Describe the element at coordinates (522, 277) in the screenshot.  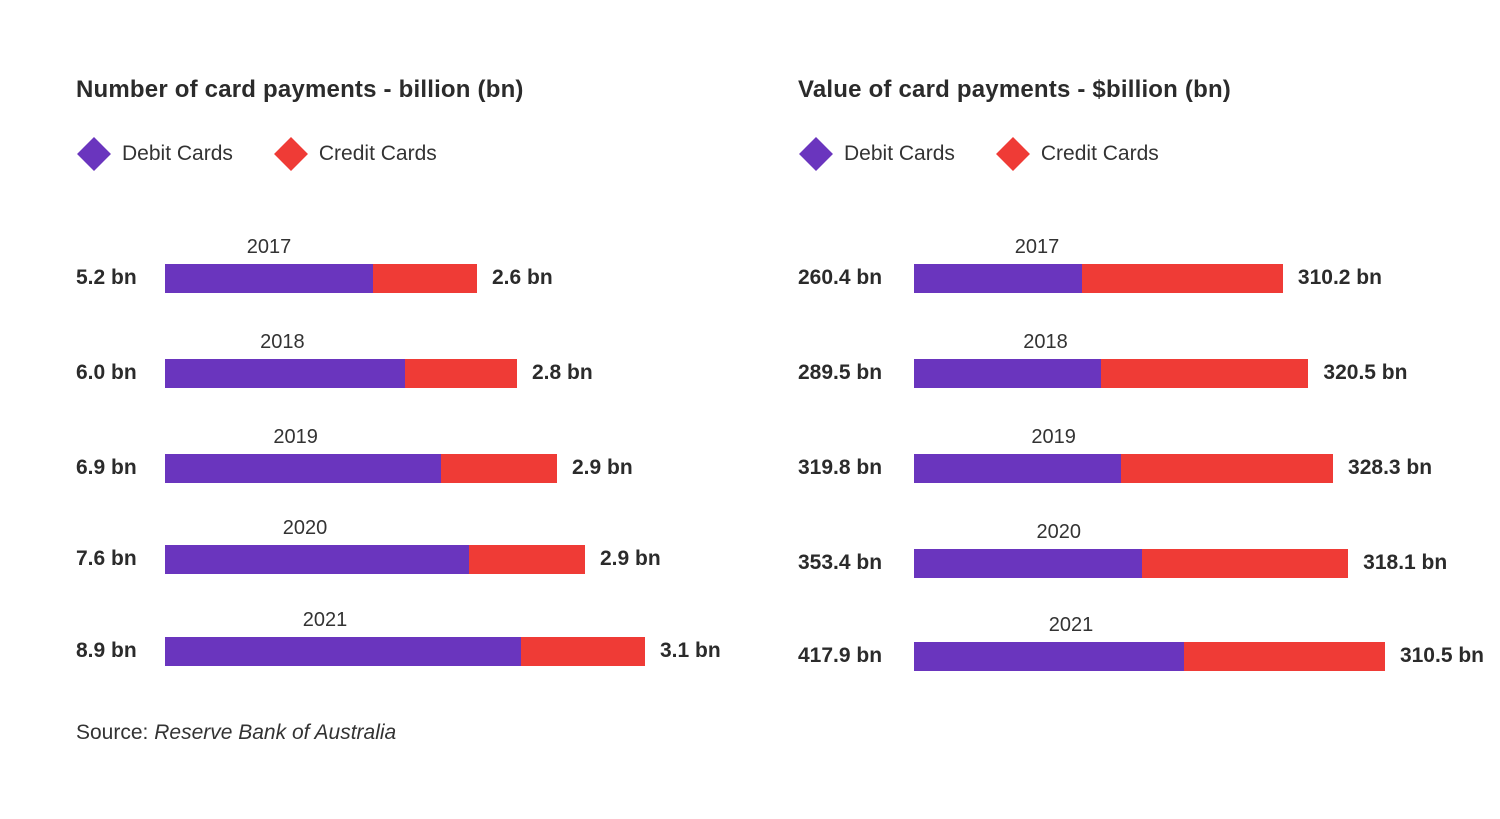
I see `credit-value-label: 2.6 bn` at that location.